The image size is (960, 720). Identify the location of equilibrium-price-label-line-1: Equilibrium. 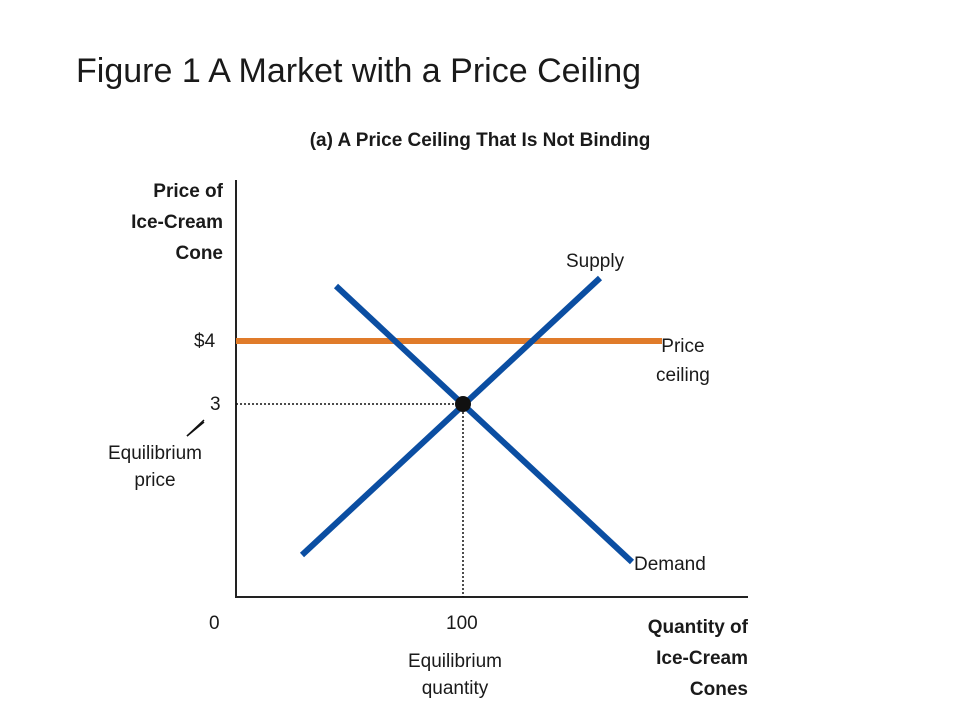
(155, 453).